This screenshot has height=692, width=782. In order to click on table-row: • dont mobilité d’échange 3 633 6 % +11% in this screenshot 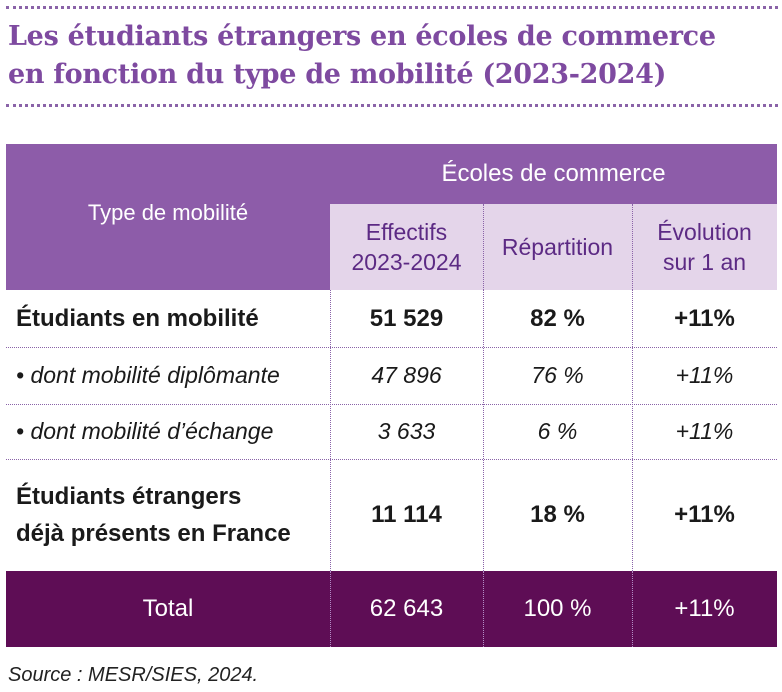, I will do `click(391, 431)`.